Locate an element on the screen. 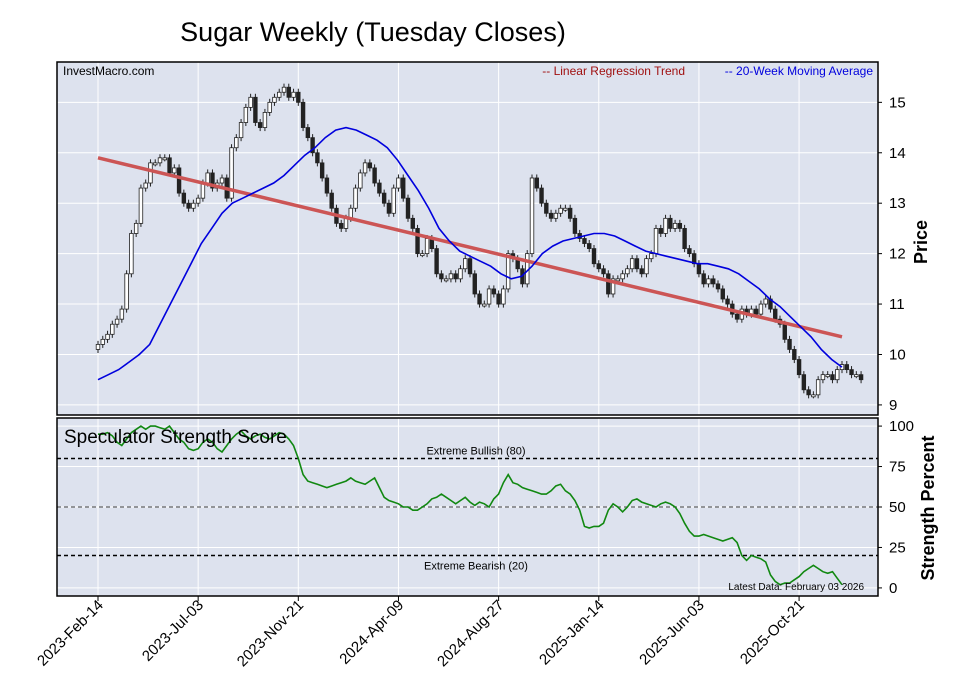 This screenshot has height=694, width=957. price-tick-label: 12 is located at coordinates (897, 254).